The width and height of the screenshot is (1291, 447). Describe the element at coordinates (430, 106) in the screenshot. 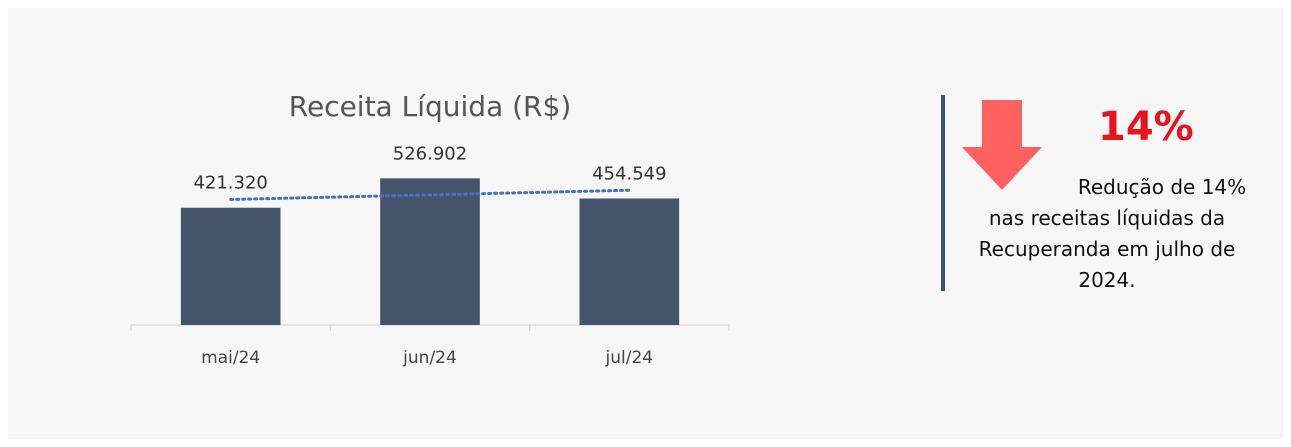

I see `chart-title: Receita Líquida (R$)` at that location.